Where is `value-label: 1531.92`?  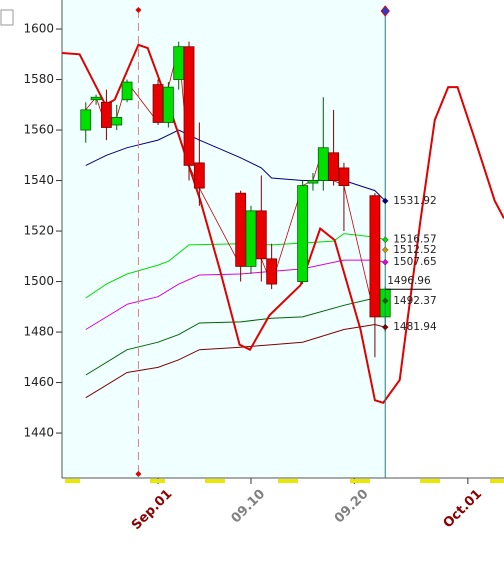 value-label: 1531.92 is located at coordinates (414, 201).